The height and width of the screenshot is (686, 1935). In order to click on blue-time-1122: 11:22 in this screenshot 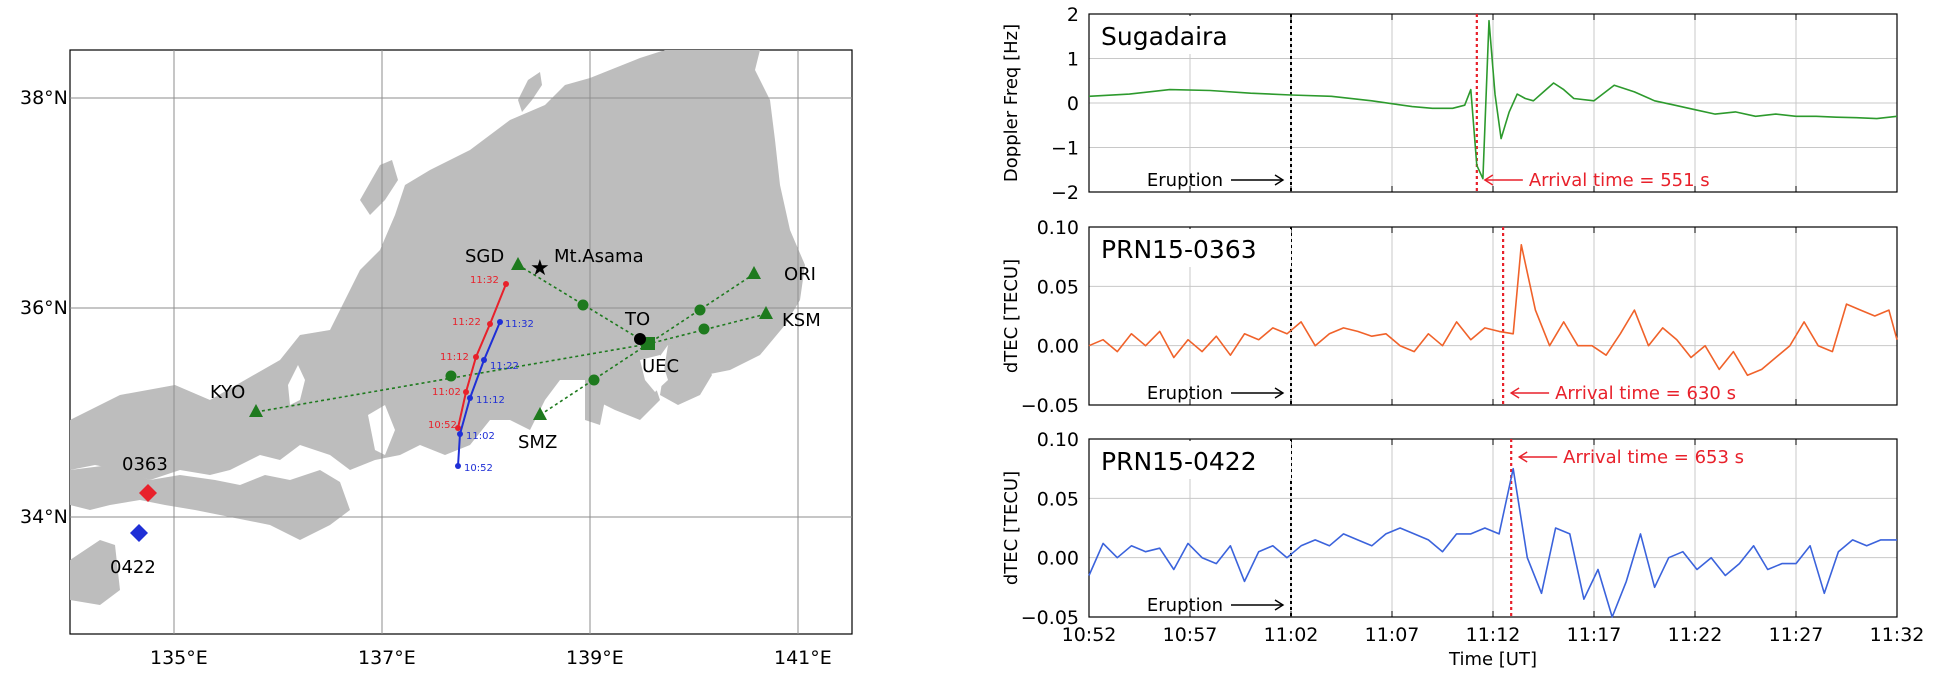, I will do `click(504, 366)`.